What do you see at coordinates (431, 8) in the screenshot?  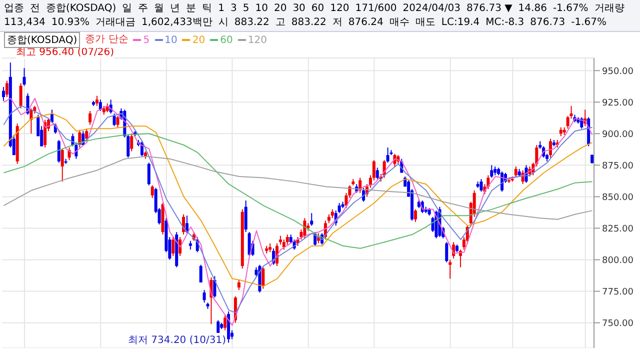 I see `text: 2024/04/03` at bounding box center [431, 8].